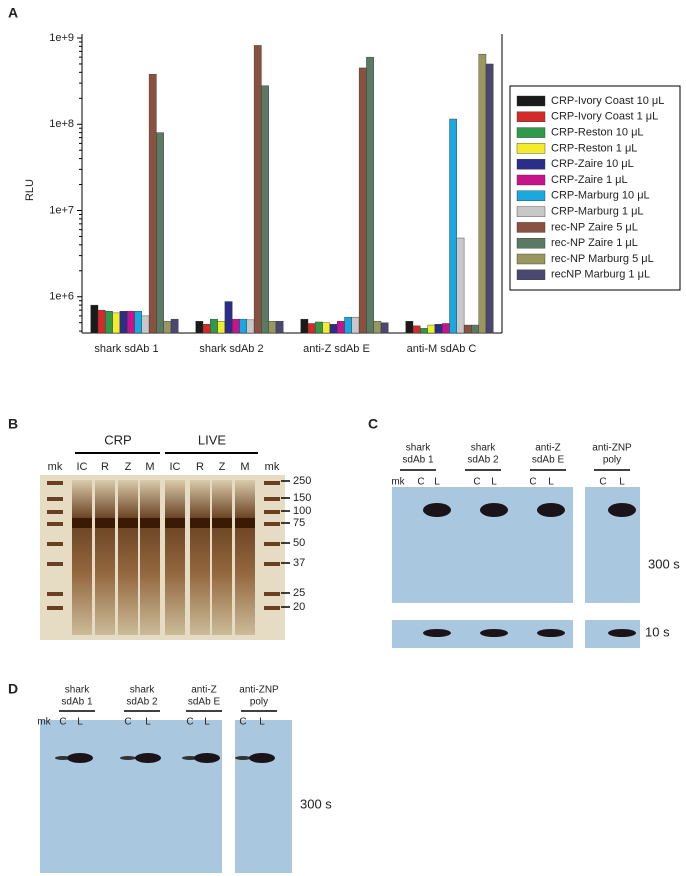  What do you see at coordinates (604, 117) in the screenshot?
I see `legend-label: CRP-Ivory Coast 1 μL` at bounding box center [604, 117].